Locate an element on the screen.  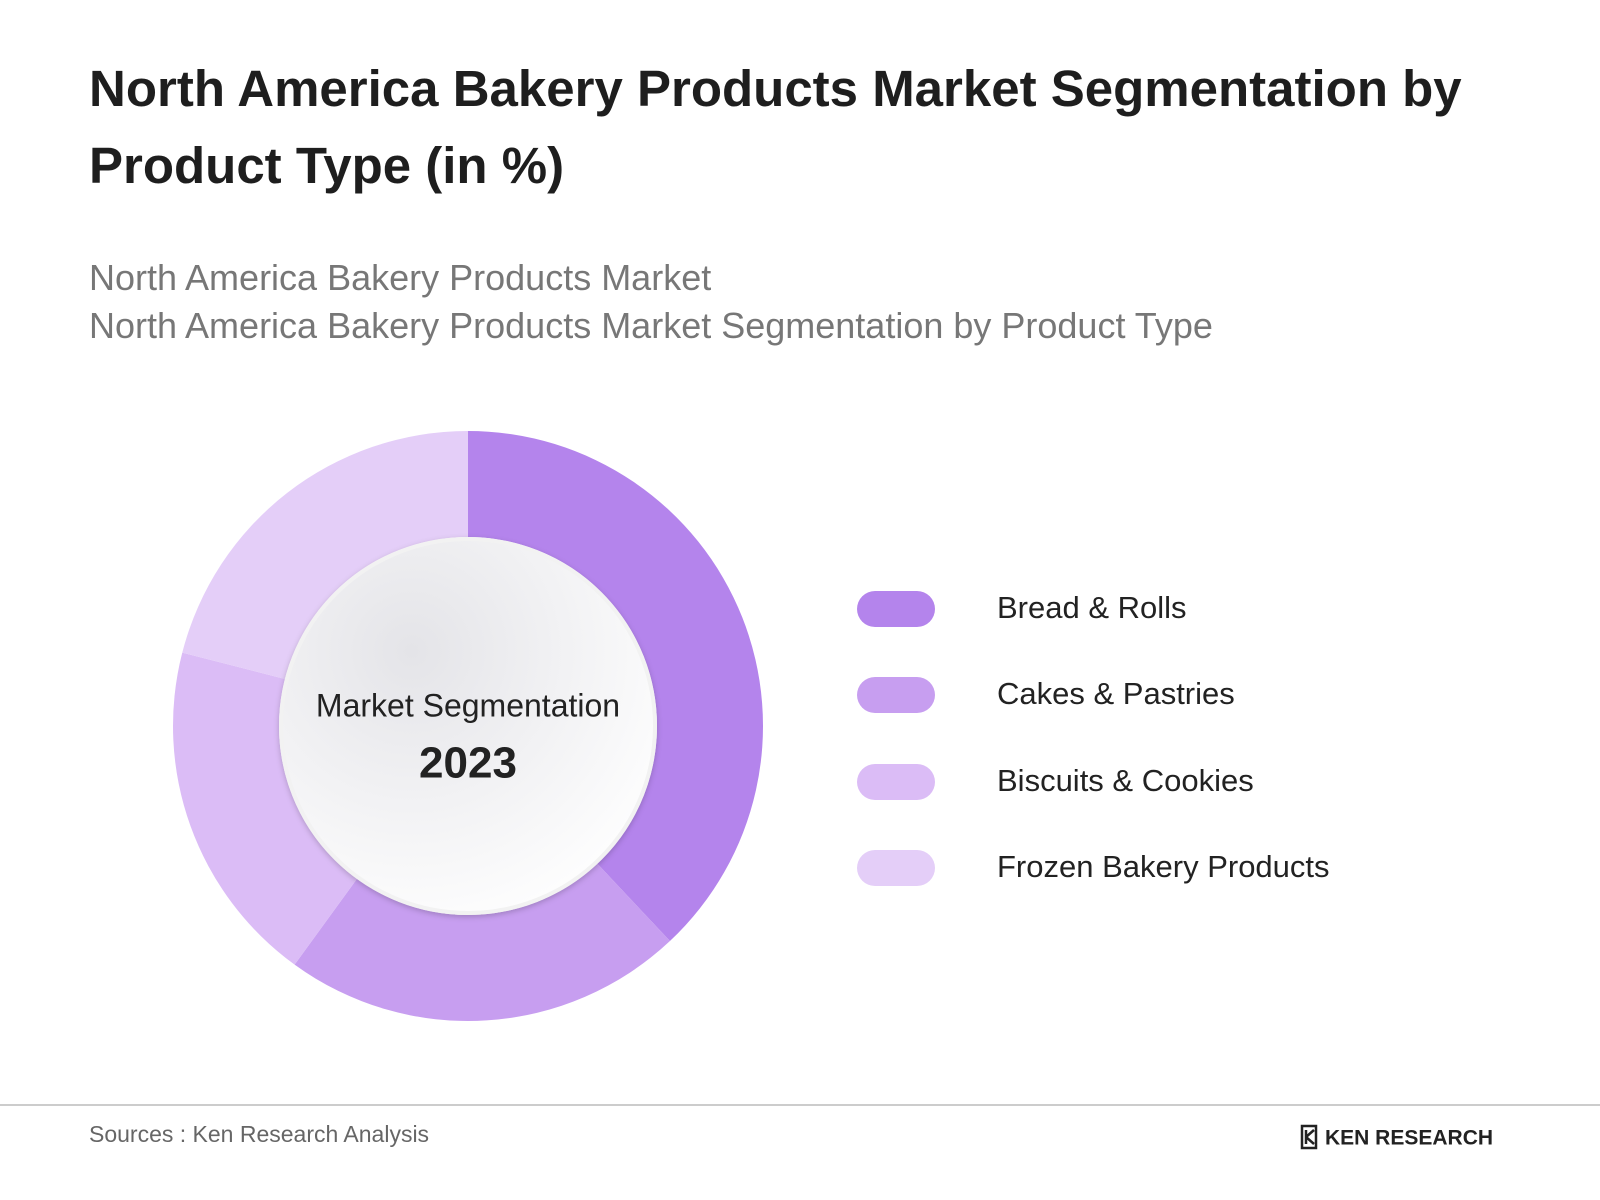
donut-center is located at coordinates (468, 726).